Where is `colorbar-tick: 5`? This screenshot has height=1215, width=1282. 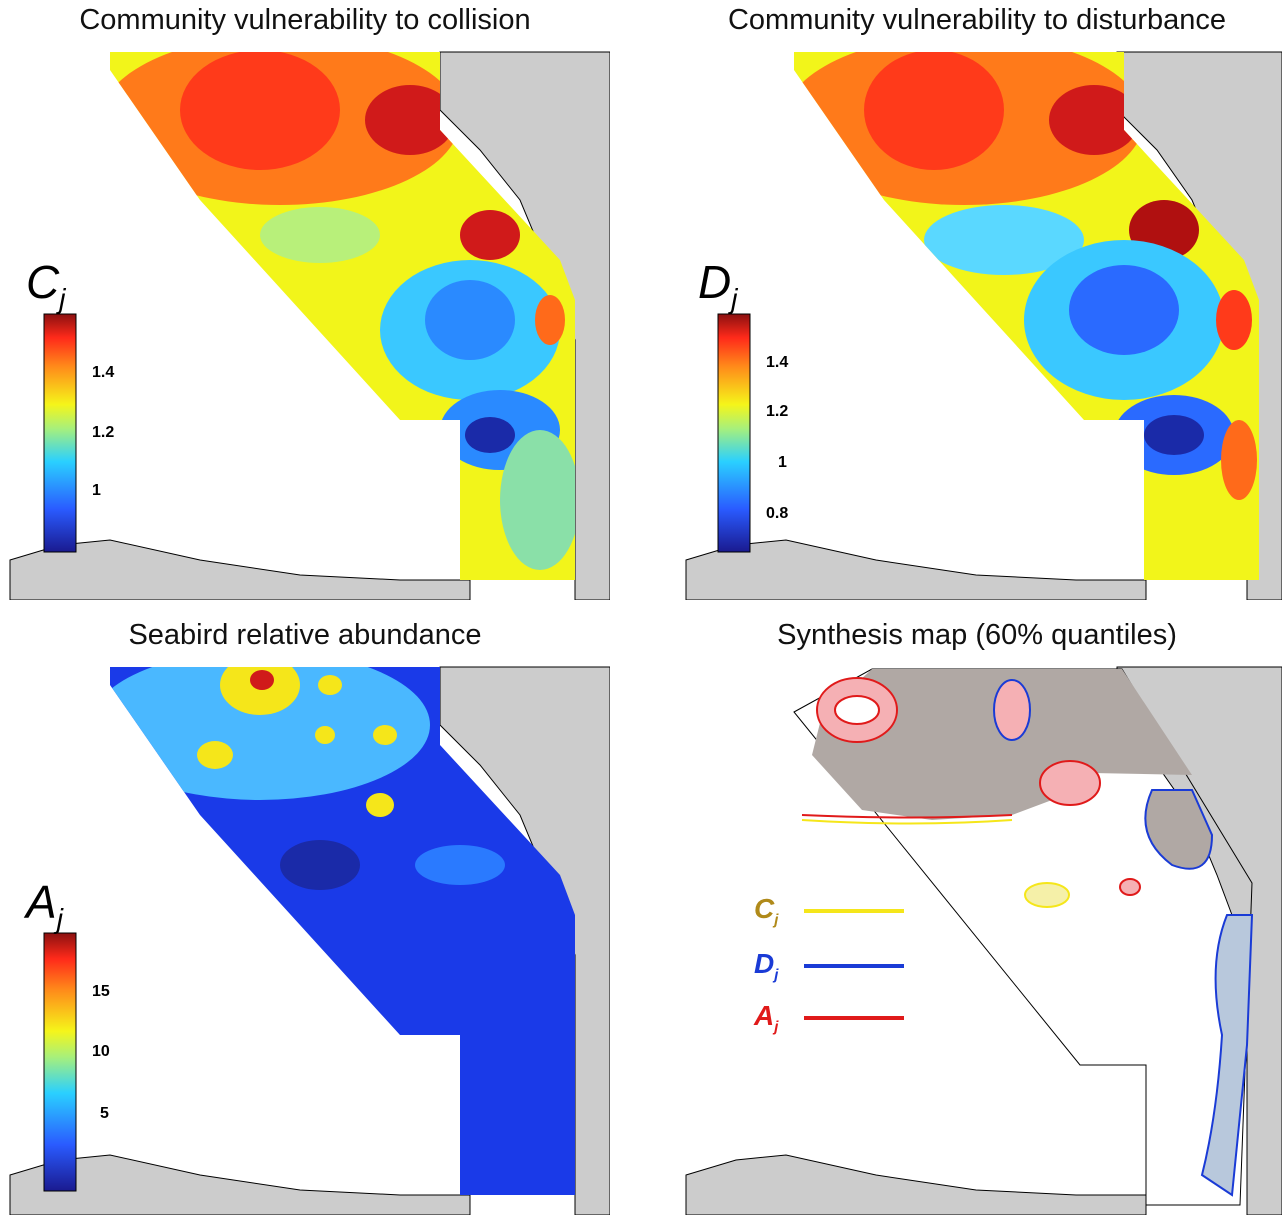 colorbar-tick: 5 is located at coordinates (104, 1113).